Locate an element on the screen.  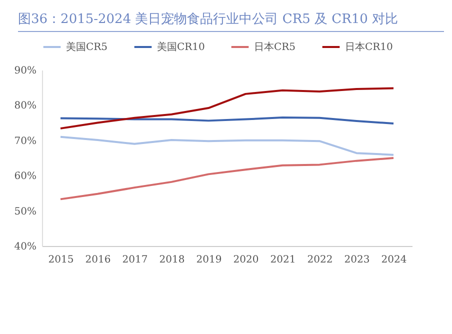
x-tick-label: 2017 is located at coordinates (135, 260).